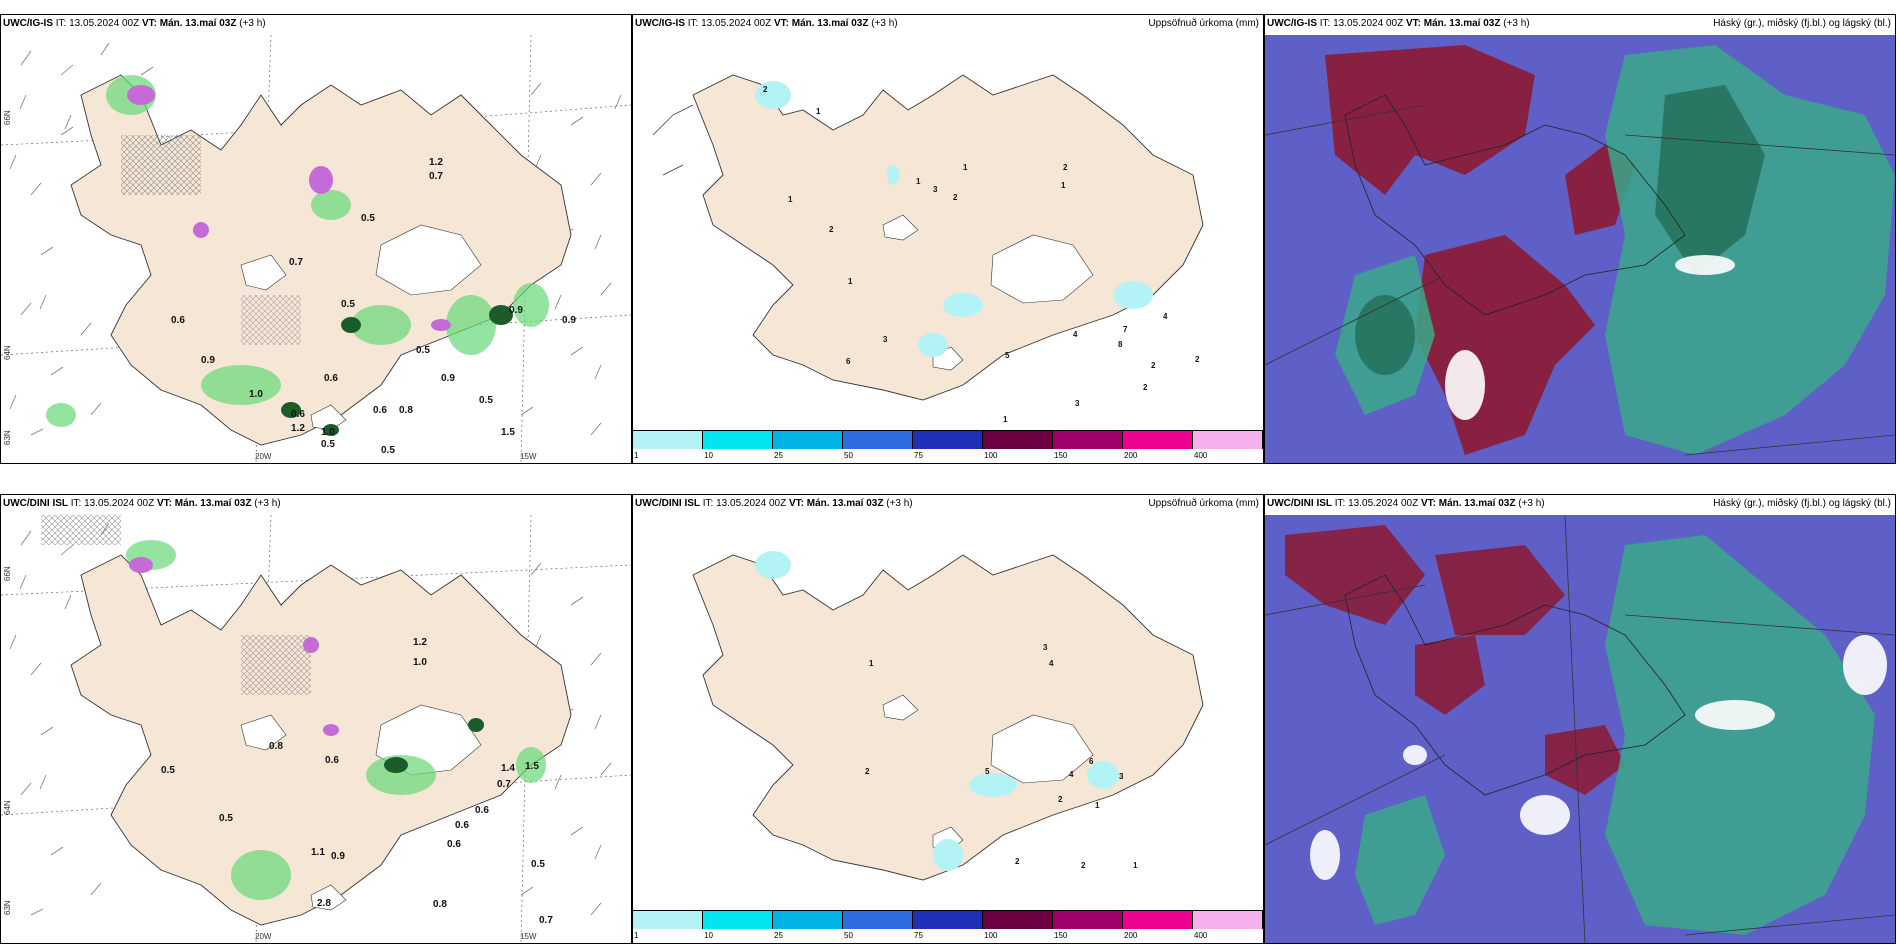 This screenshot has width=1900, height=950. What do you see at coordinates (778, 935) in the screenshot?
I see `legend-label: 25` at bounding box center [778, 935].